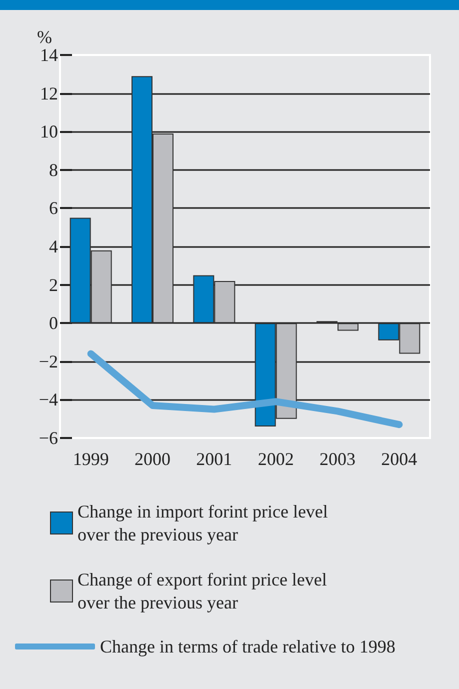  What do you see at coordinates (49, 93) in the screenshot?
I see `y-tick-label: 12` at bounding box center [49, 93].